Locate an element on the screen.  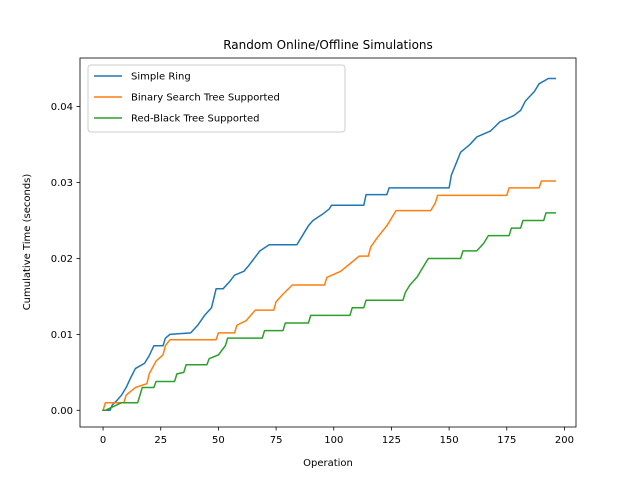
y-tick-label: 0.00 is located at coordinates (62, 411).